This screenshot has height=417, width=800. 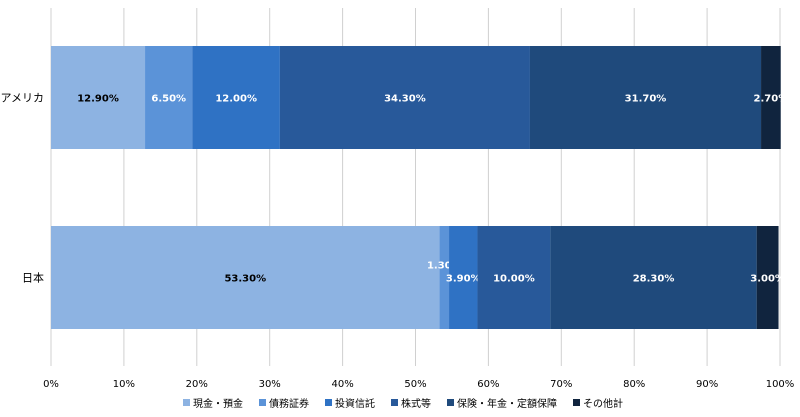 I want to click on data-label: 31.70%, so click(x=646, y=99).